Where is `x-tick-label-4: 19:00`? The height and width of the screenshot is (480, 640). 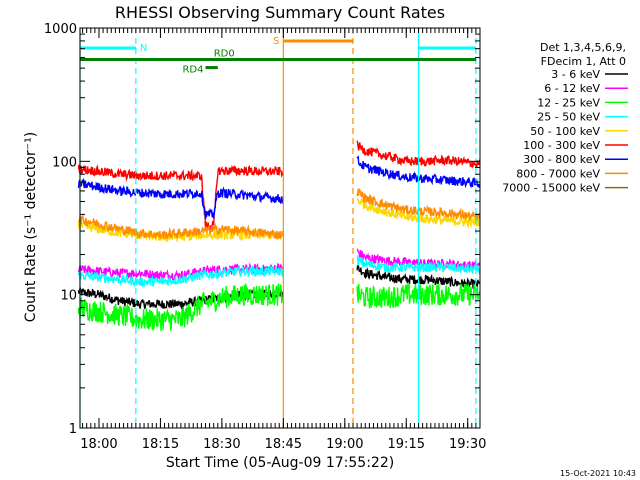
x-tick-label-4: 19:00 is located at coordinates (344, 444).